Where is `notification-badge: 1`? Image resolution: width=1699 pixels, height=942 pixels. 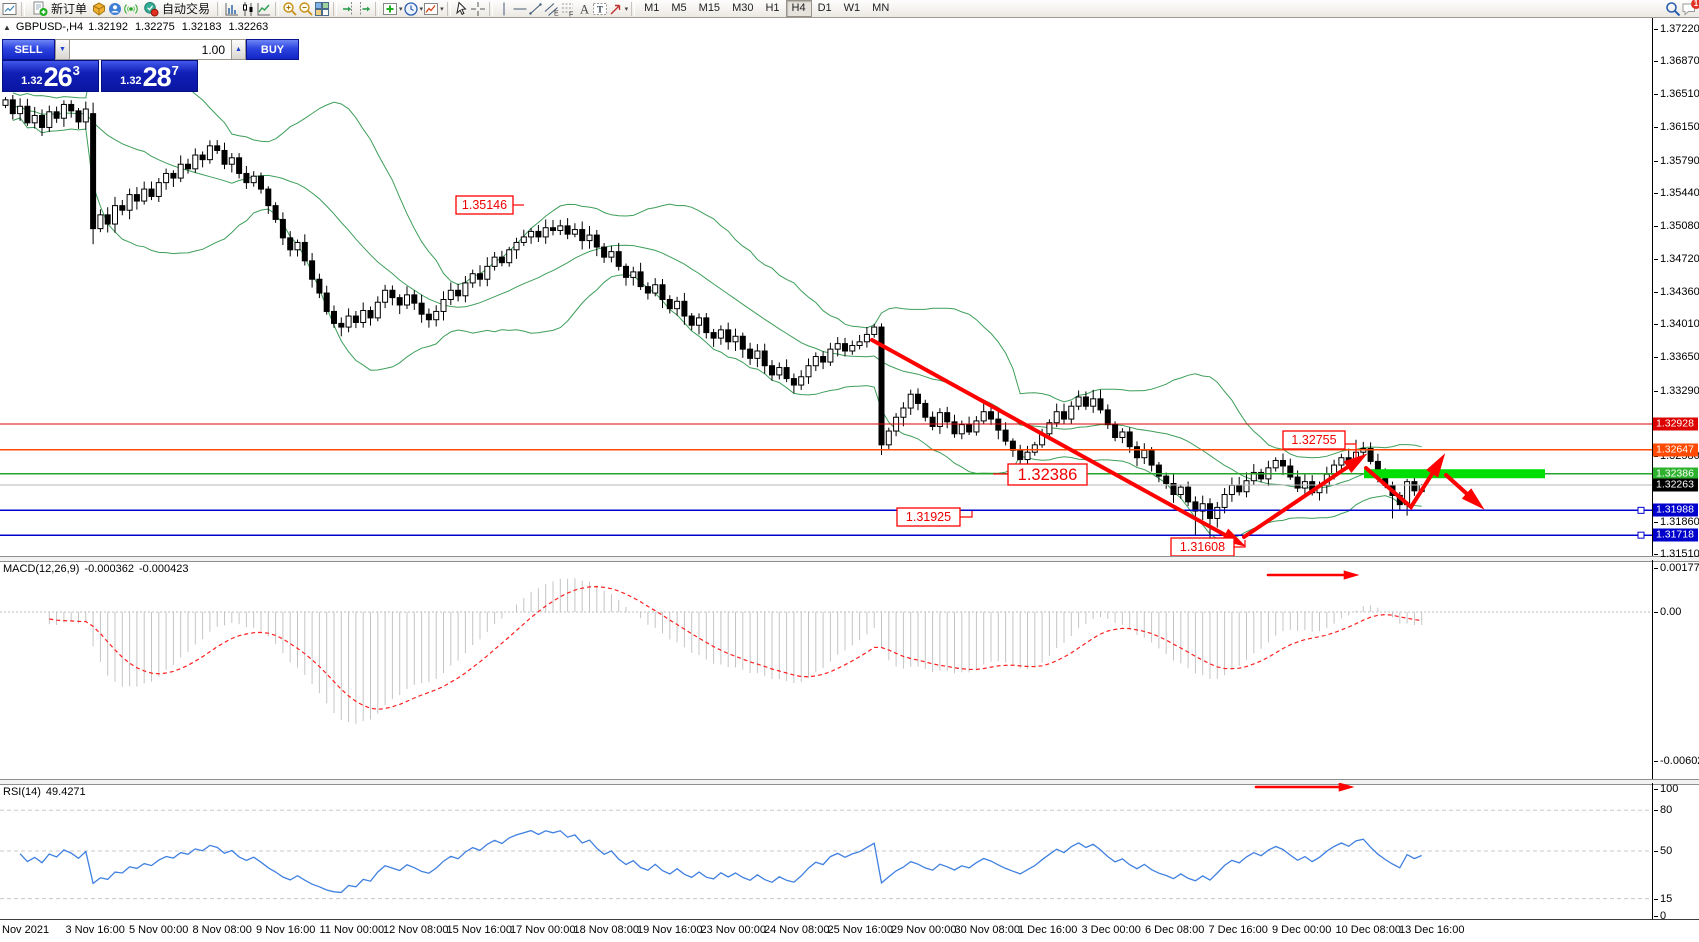 notification-badge: 1 is located at coordinates (1695, 4).